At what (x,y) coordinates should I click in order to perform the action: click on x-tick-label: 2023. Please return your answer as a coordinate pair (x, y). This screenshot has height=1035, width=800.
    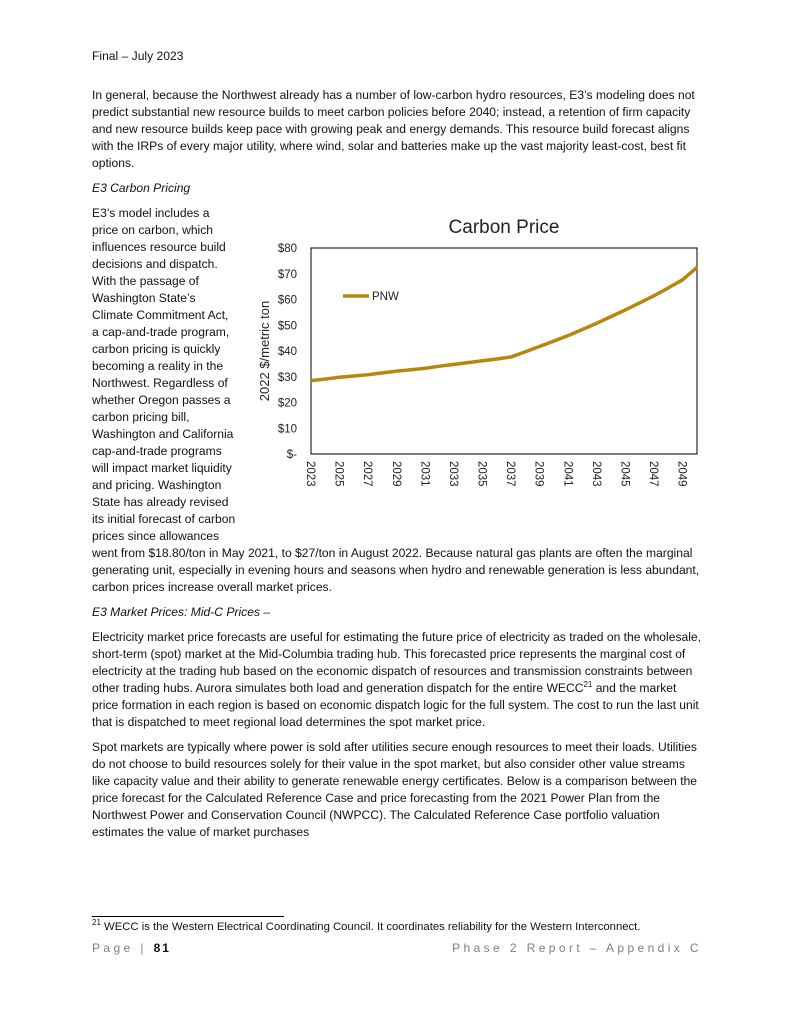
    Looking at the image, I should click on (310, 474).